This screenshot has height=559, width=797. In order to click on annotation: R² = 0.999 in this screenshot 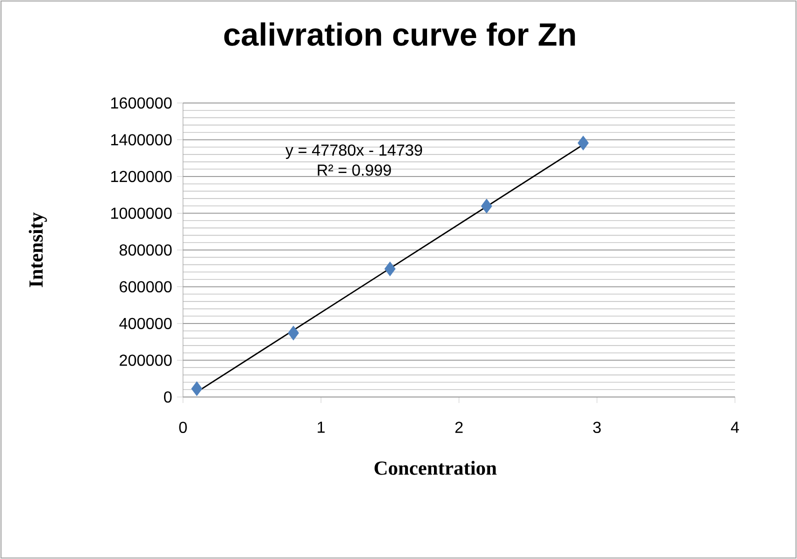, I will do `click(354, 170)`.